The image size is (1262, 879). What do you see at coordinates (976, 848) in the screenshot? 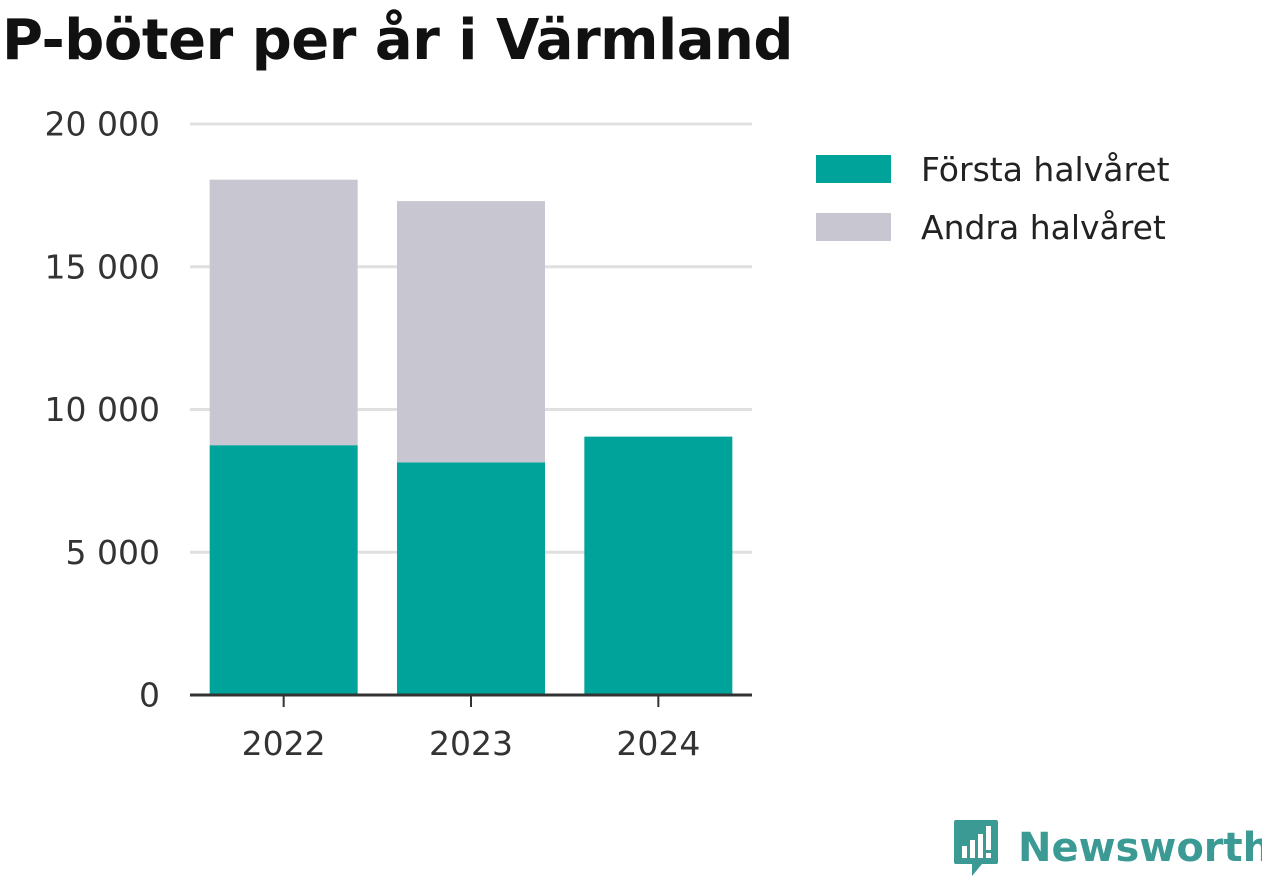
I see `newsworthy-logo-icon` at bounding box center [976, 848].